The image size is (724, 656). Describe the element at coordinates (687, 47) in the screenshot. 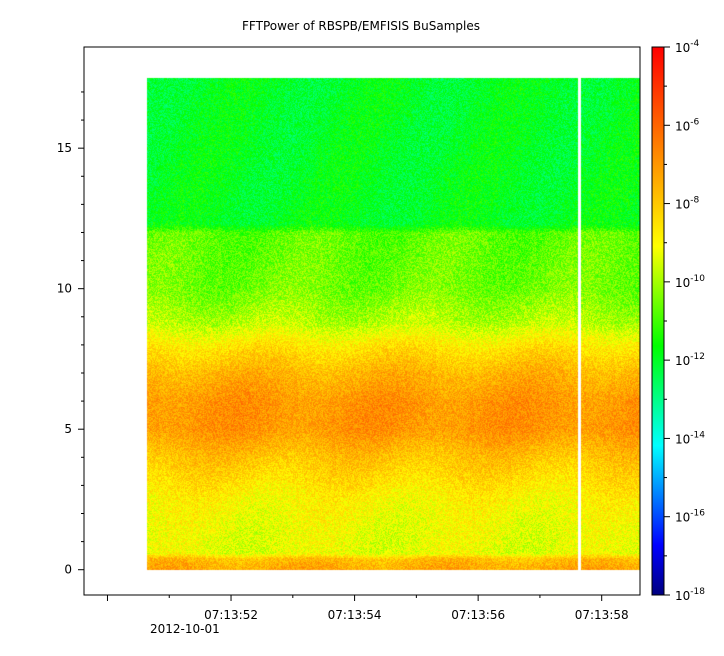

I see `colorbar-tick-label: 10⁻⁴` at that location.